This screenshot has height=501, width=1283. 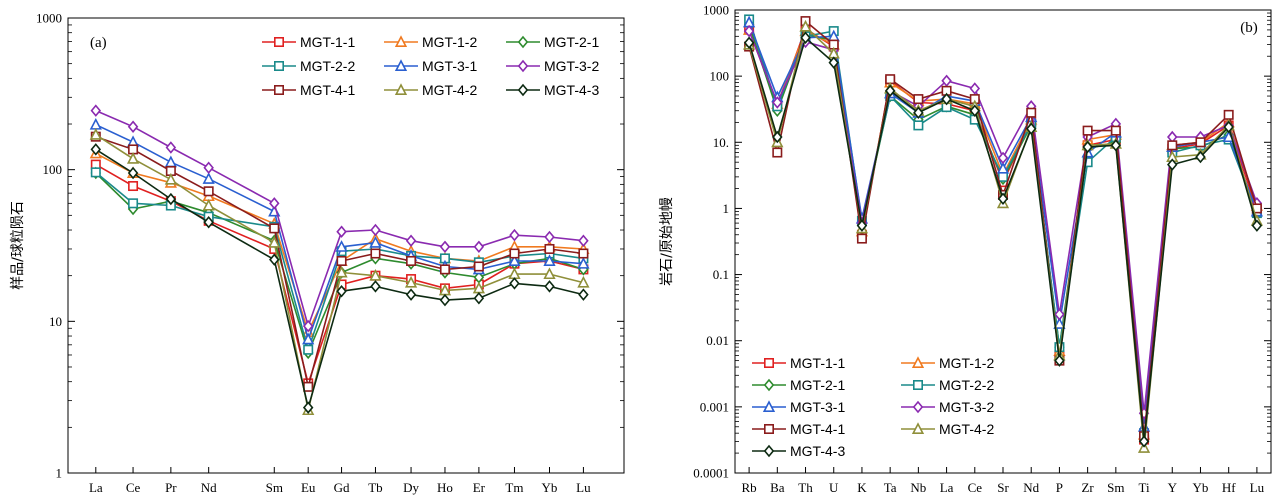 What do you see at coordinates (445, 487) in the screenshot?
I see `x-tick-label-Ho: Ho` at bounding box center [445, 487].